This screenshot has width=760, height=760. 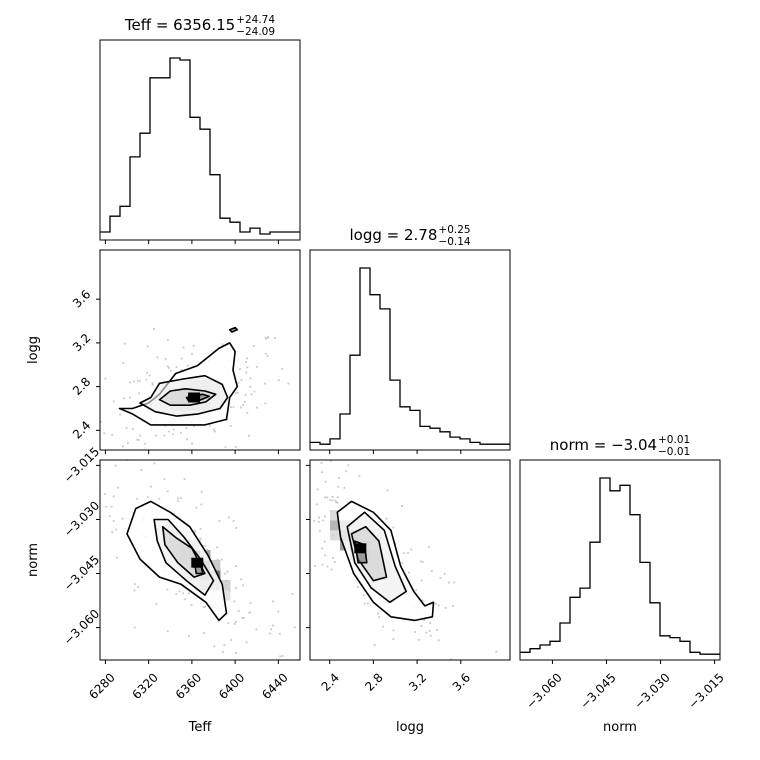 What do you see at coordinates (81, 342) in the screenshot?
I see `y-tick-label-logg: 3.2` at bounding box center [81, 342].